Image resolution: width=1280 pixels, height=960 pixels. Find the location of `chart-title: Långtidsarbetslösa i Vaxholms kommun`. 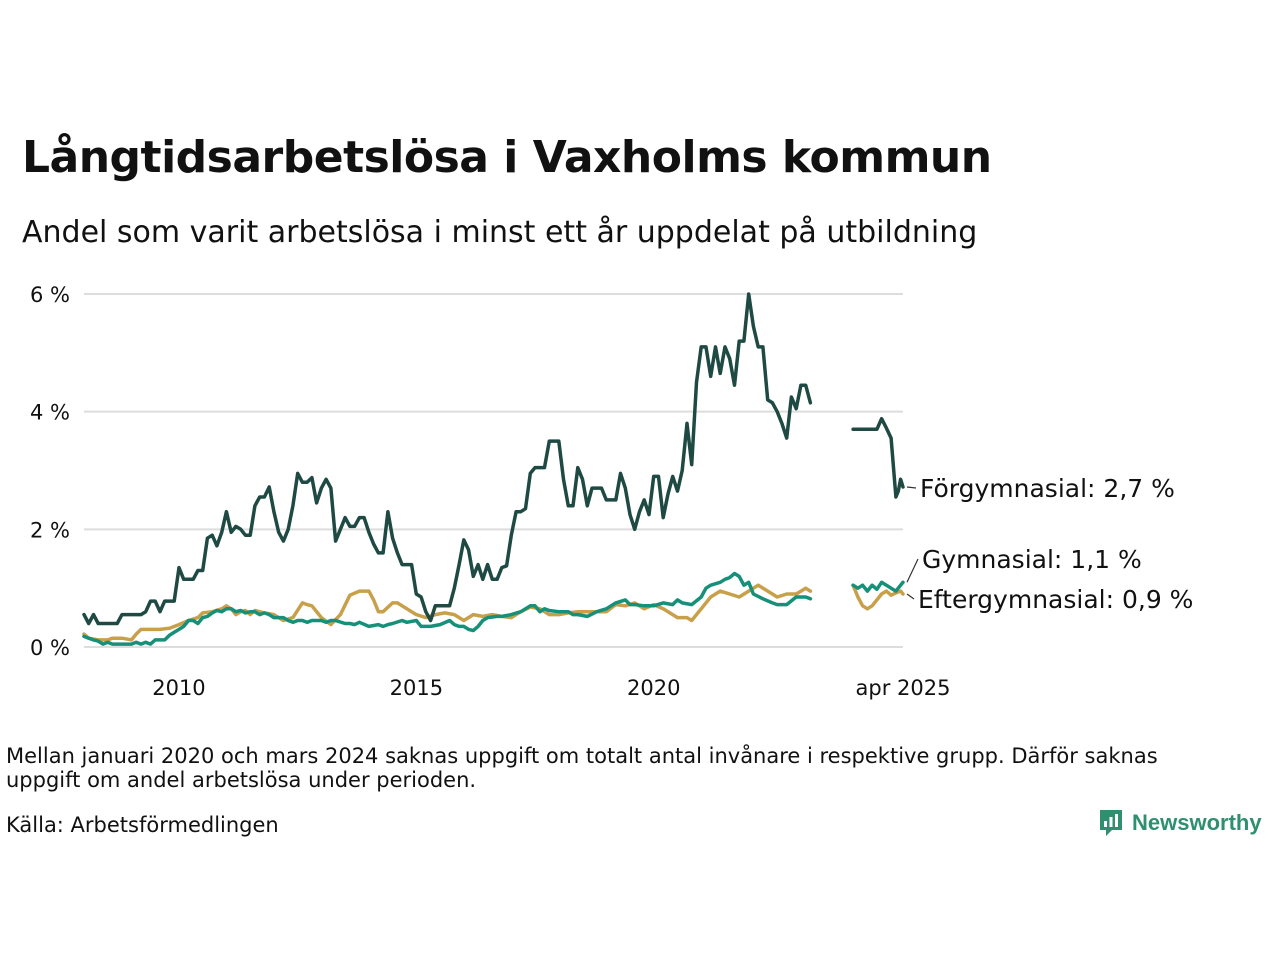

chart-title: Långtidsarbetslösa i Vaxholms kommun is located at coordinates (507, 157).